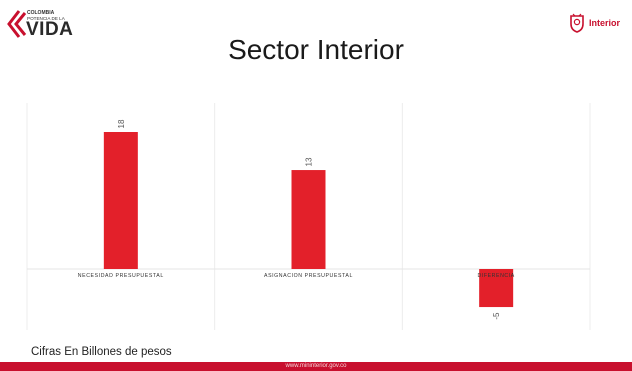  Describe the element at coordinates (496, 316) in the screenshot. I see `data-label: -5` at that location.